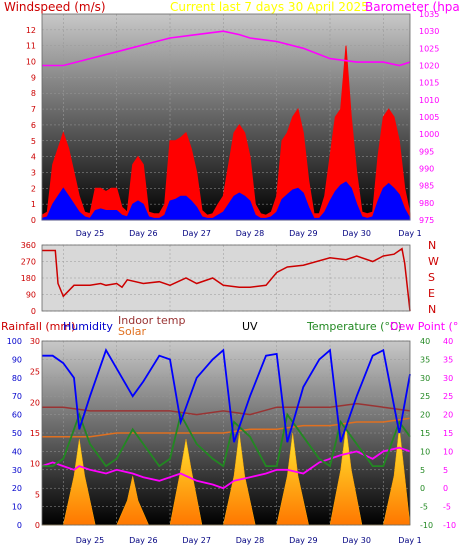  What do you see at coordinates (132, 331) in the screenshot?
I see `solar-label: Solar` at bounding box center [132, 331].